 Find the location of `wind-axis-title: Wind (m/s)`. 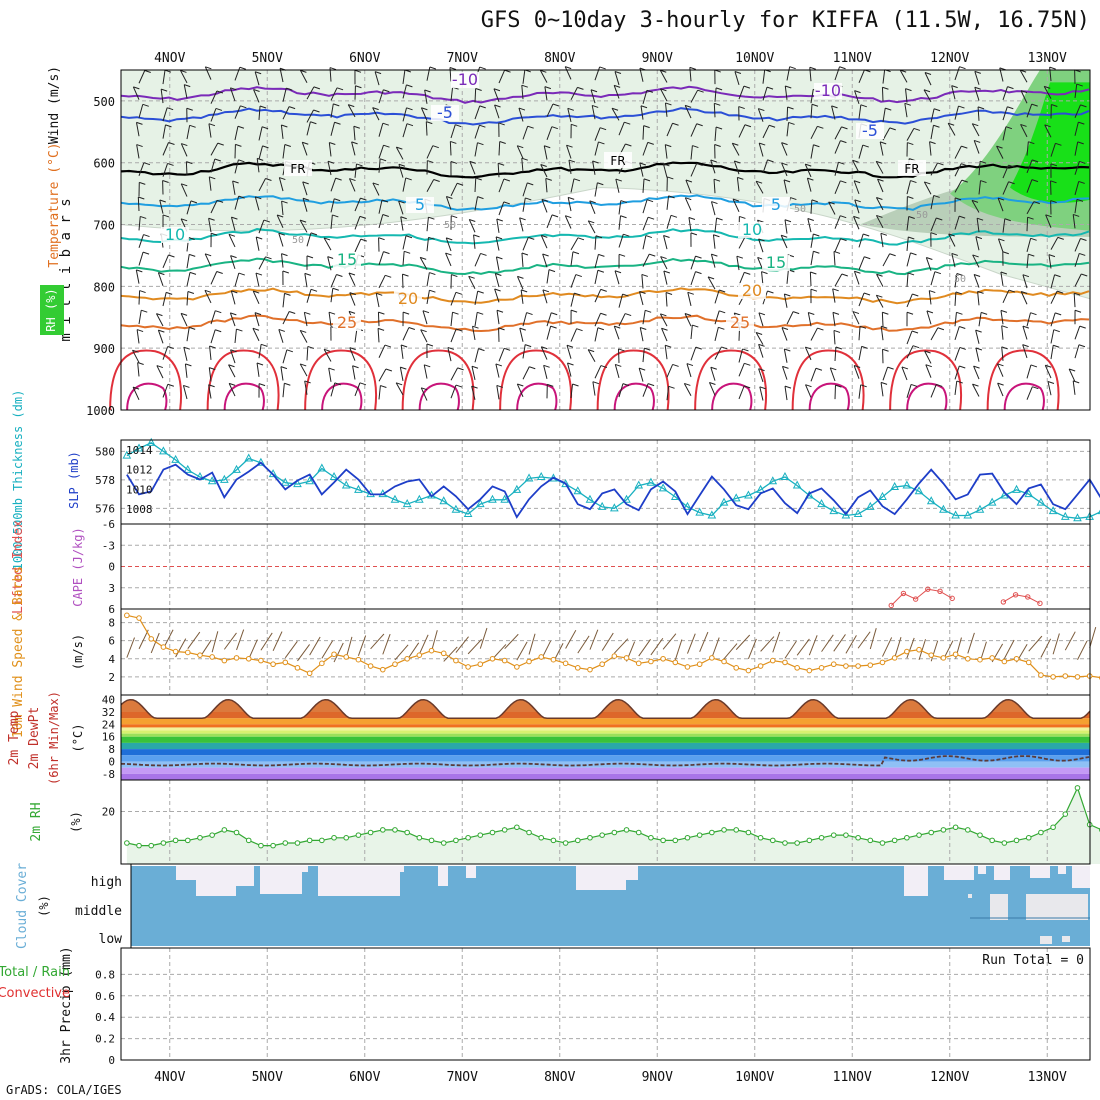

wind-axis-title: Wind (m/s) is located at coordinates (54, 105).